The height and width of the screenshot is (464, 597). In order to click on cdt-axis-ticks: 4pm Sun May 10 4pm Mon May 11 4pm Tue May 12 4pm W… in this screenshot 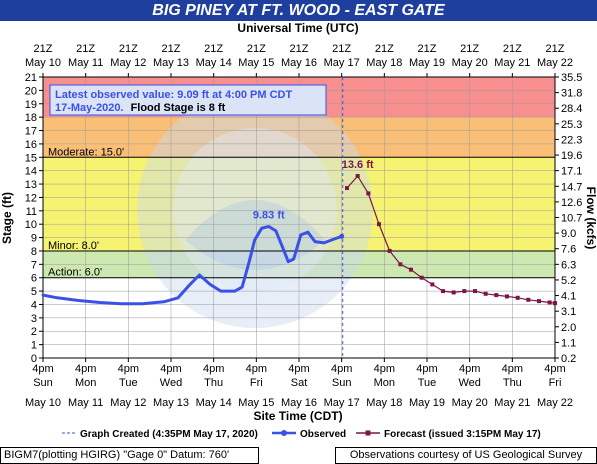, I will do `click(299, 383)`.